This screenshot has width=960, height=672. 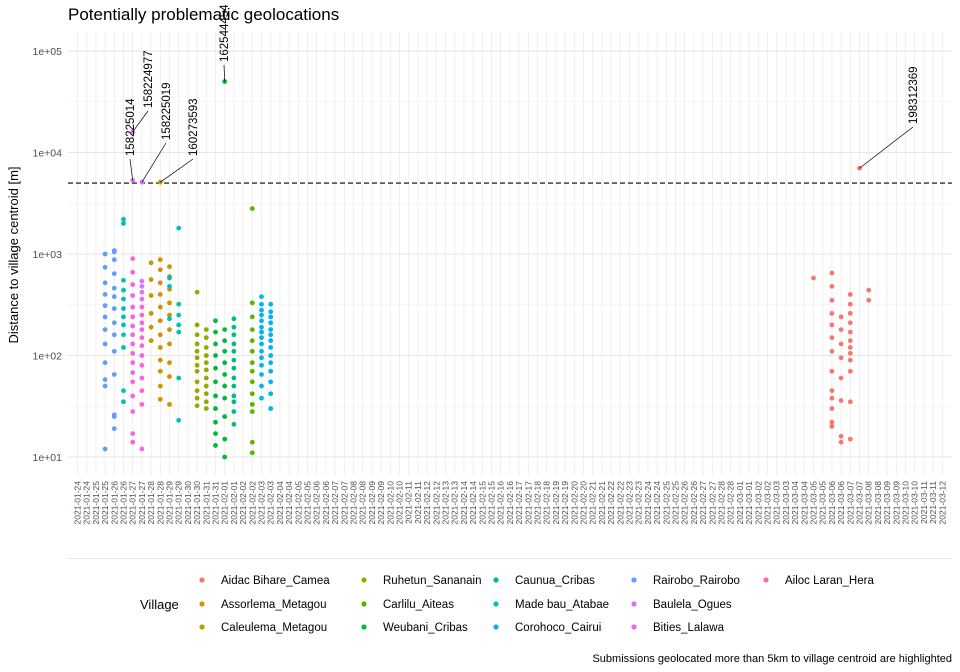 What do you see at coordinates (425, 628) in the screenshot?
I see `legend-label: Weubani_Cribas` at bounding box center [425, 628].